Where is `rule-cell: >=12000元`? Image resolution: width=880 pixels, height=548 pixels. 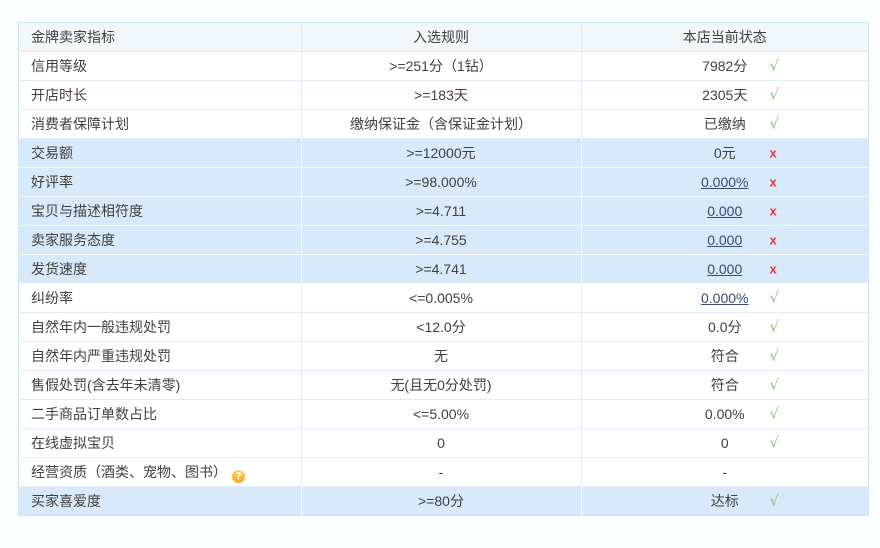 rule-cell: >=12000元 is located at coordinates (441, 153).